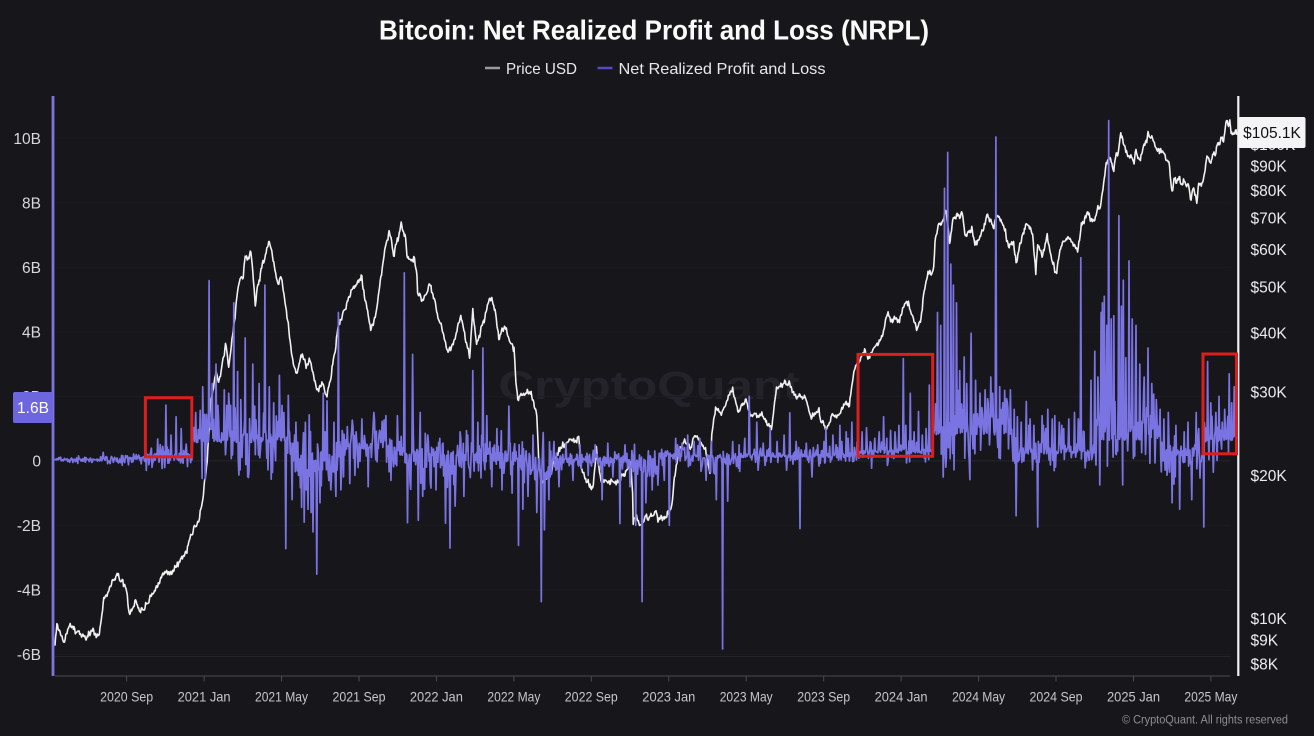  Describe the element at coordinates (29, 655) in the screenshot. I see `svg-text: -6B` at that location.